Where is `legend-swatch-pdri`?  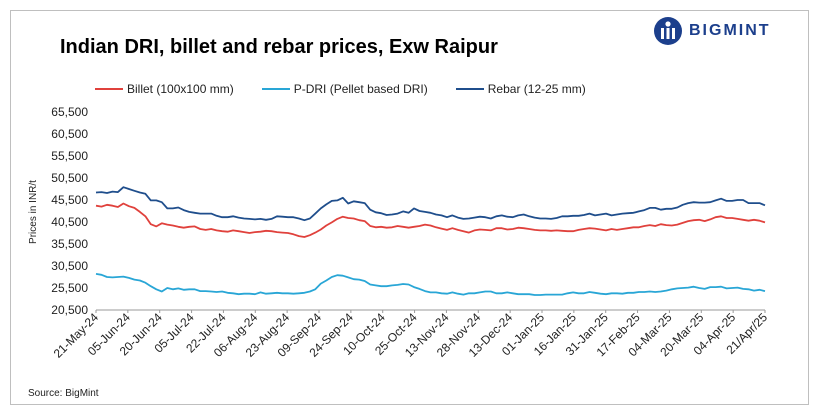 legend-swatch-pdri is located at coordinates (275, 89).